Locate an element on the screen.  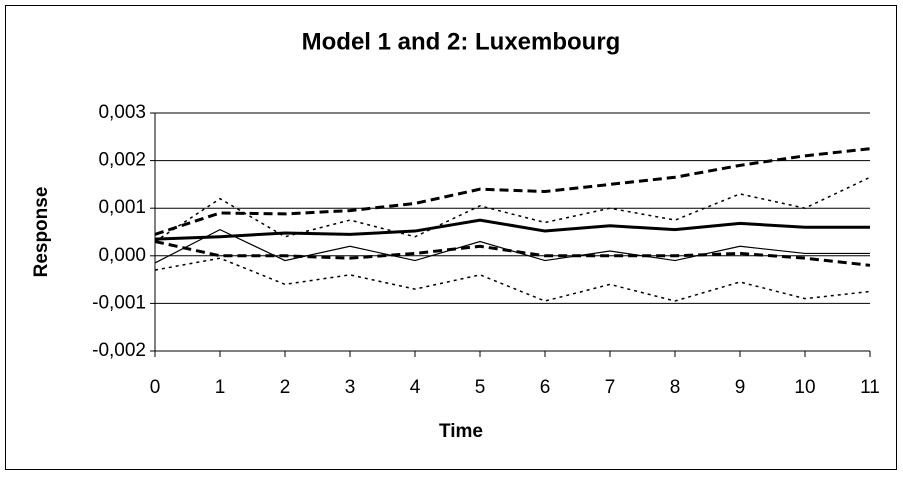
x-tick-label: 10 is located at coordinates (804, 387).